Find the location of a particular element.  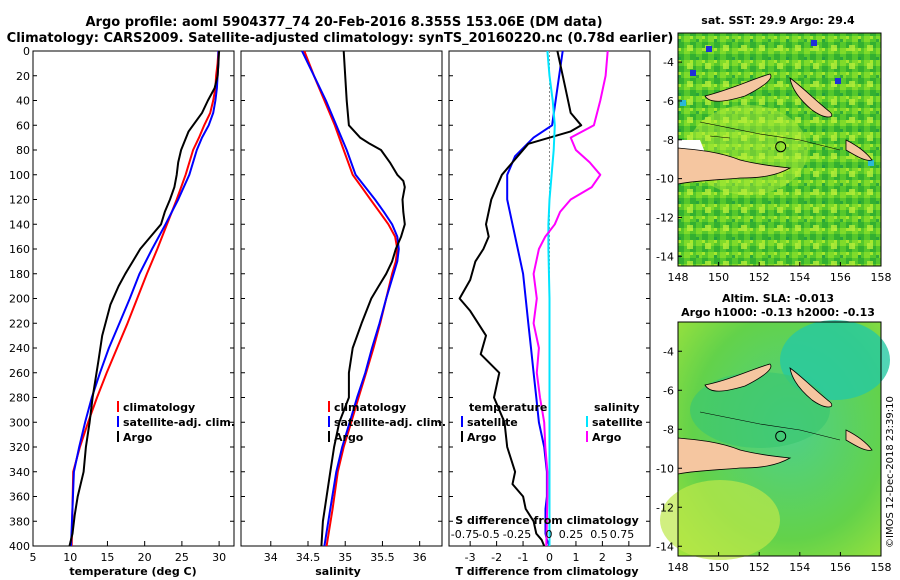

sst-map-image is located at coordinates (779, 149).